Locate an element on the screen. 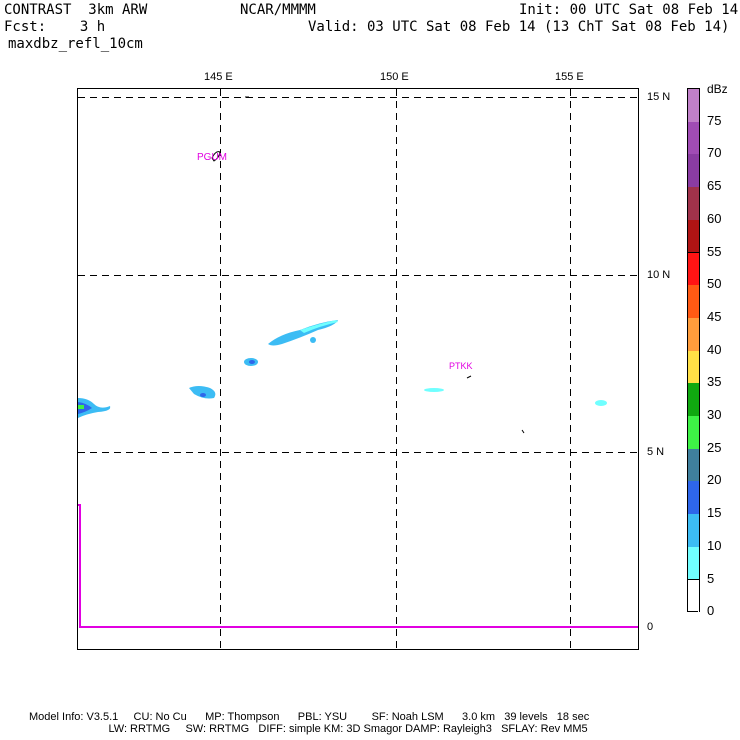 Image resolution: width=740 pixels, height=740 pixels. colorbar-level-label: 35 is located at coordinates (714, 382).